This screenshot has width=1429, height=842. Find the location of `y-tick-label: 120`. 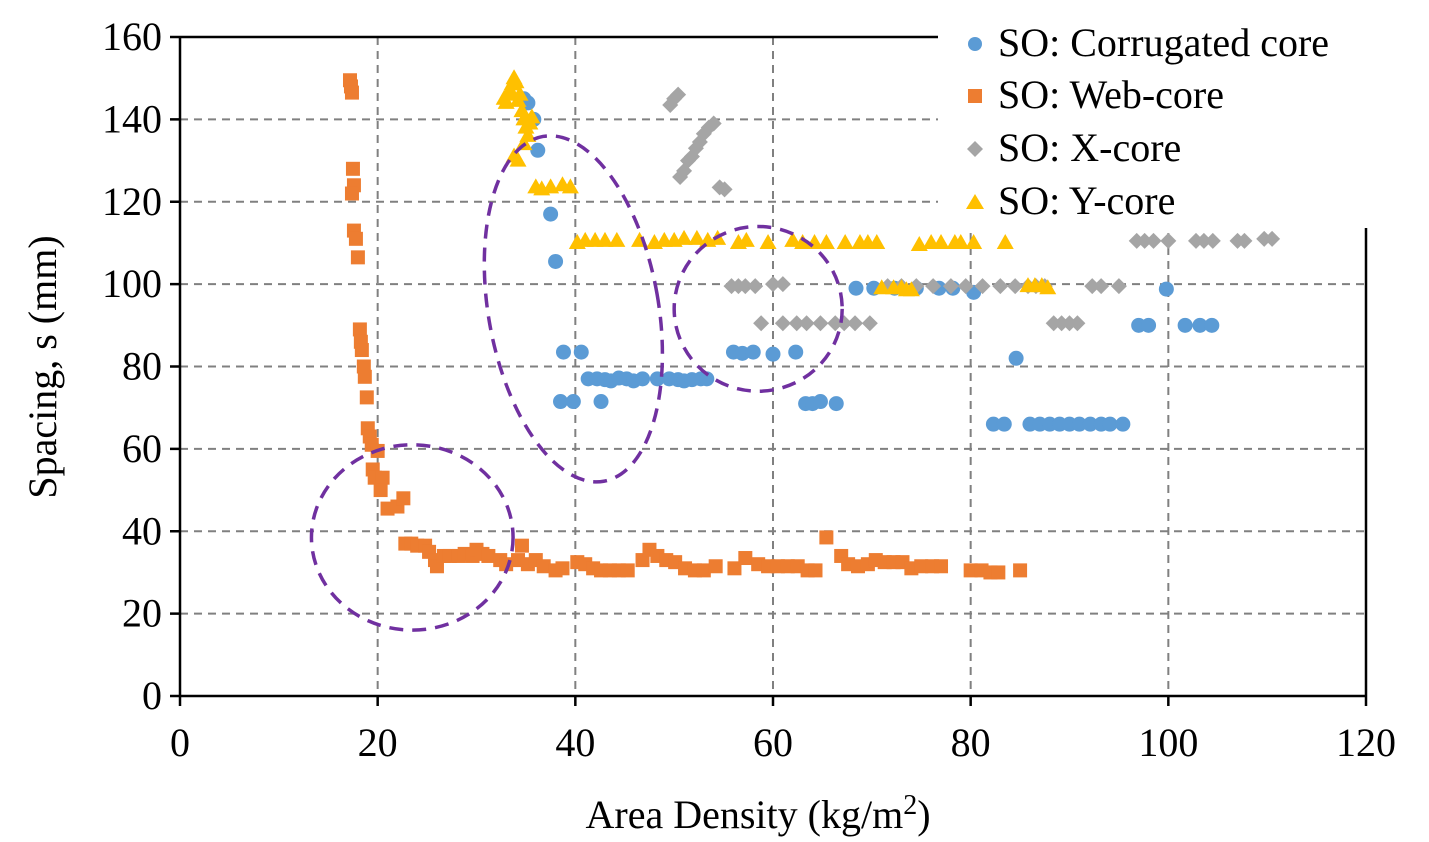

y-tick-label: 120 is located at coordinates (132, 201).